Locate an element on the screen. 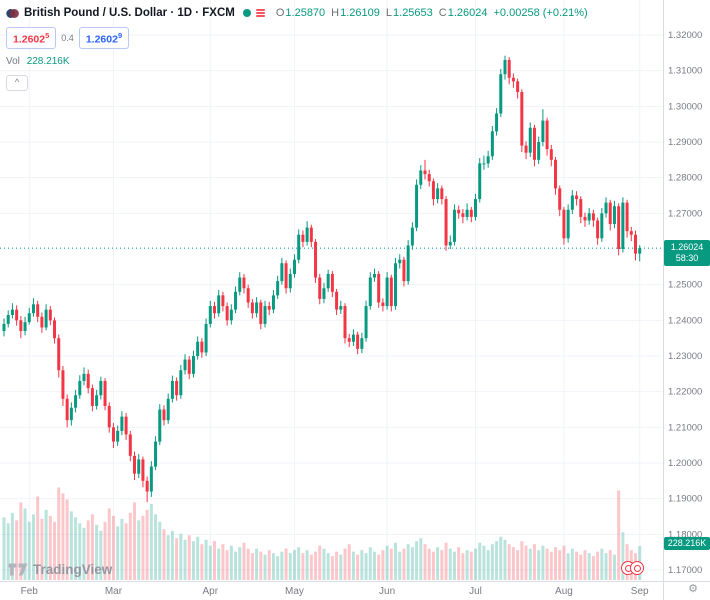 Image resolution: width=710 pixels, height=600 pixels. tradingview-mark-icon is located at coordinates (18, 569).